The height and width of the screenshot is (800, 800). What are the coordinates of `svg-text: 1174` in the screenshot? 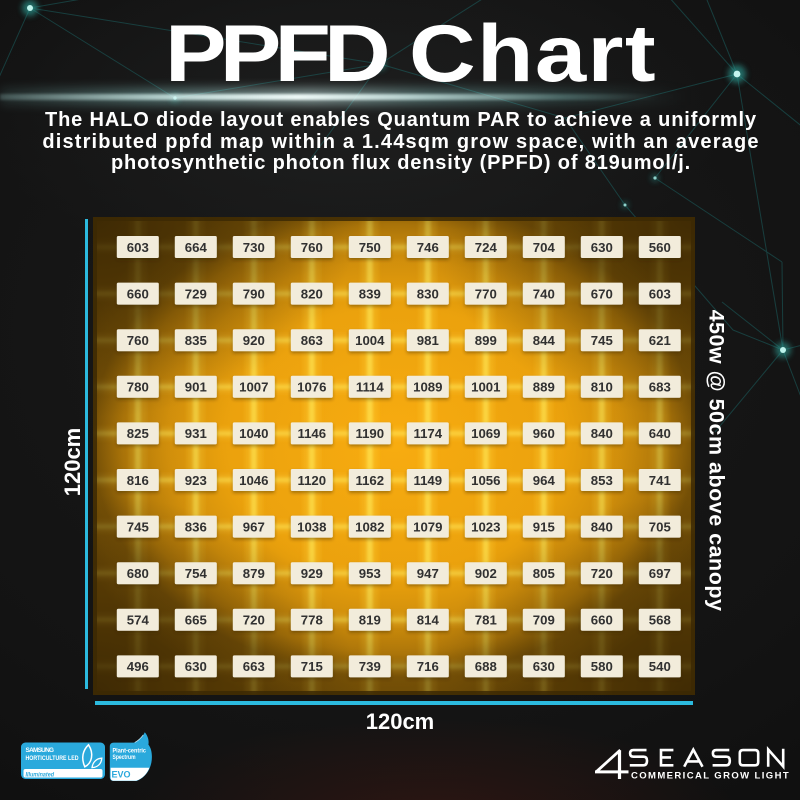 It's located at (427, 433).